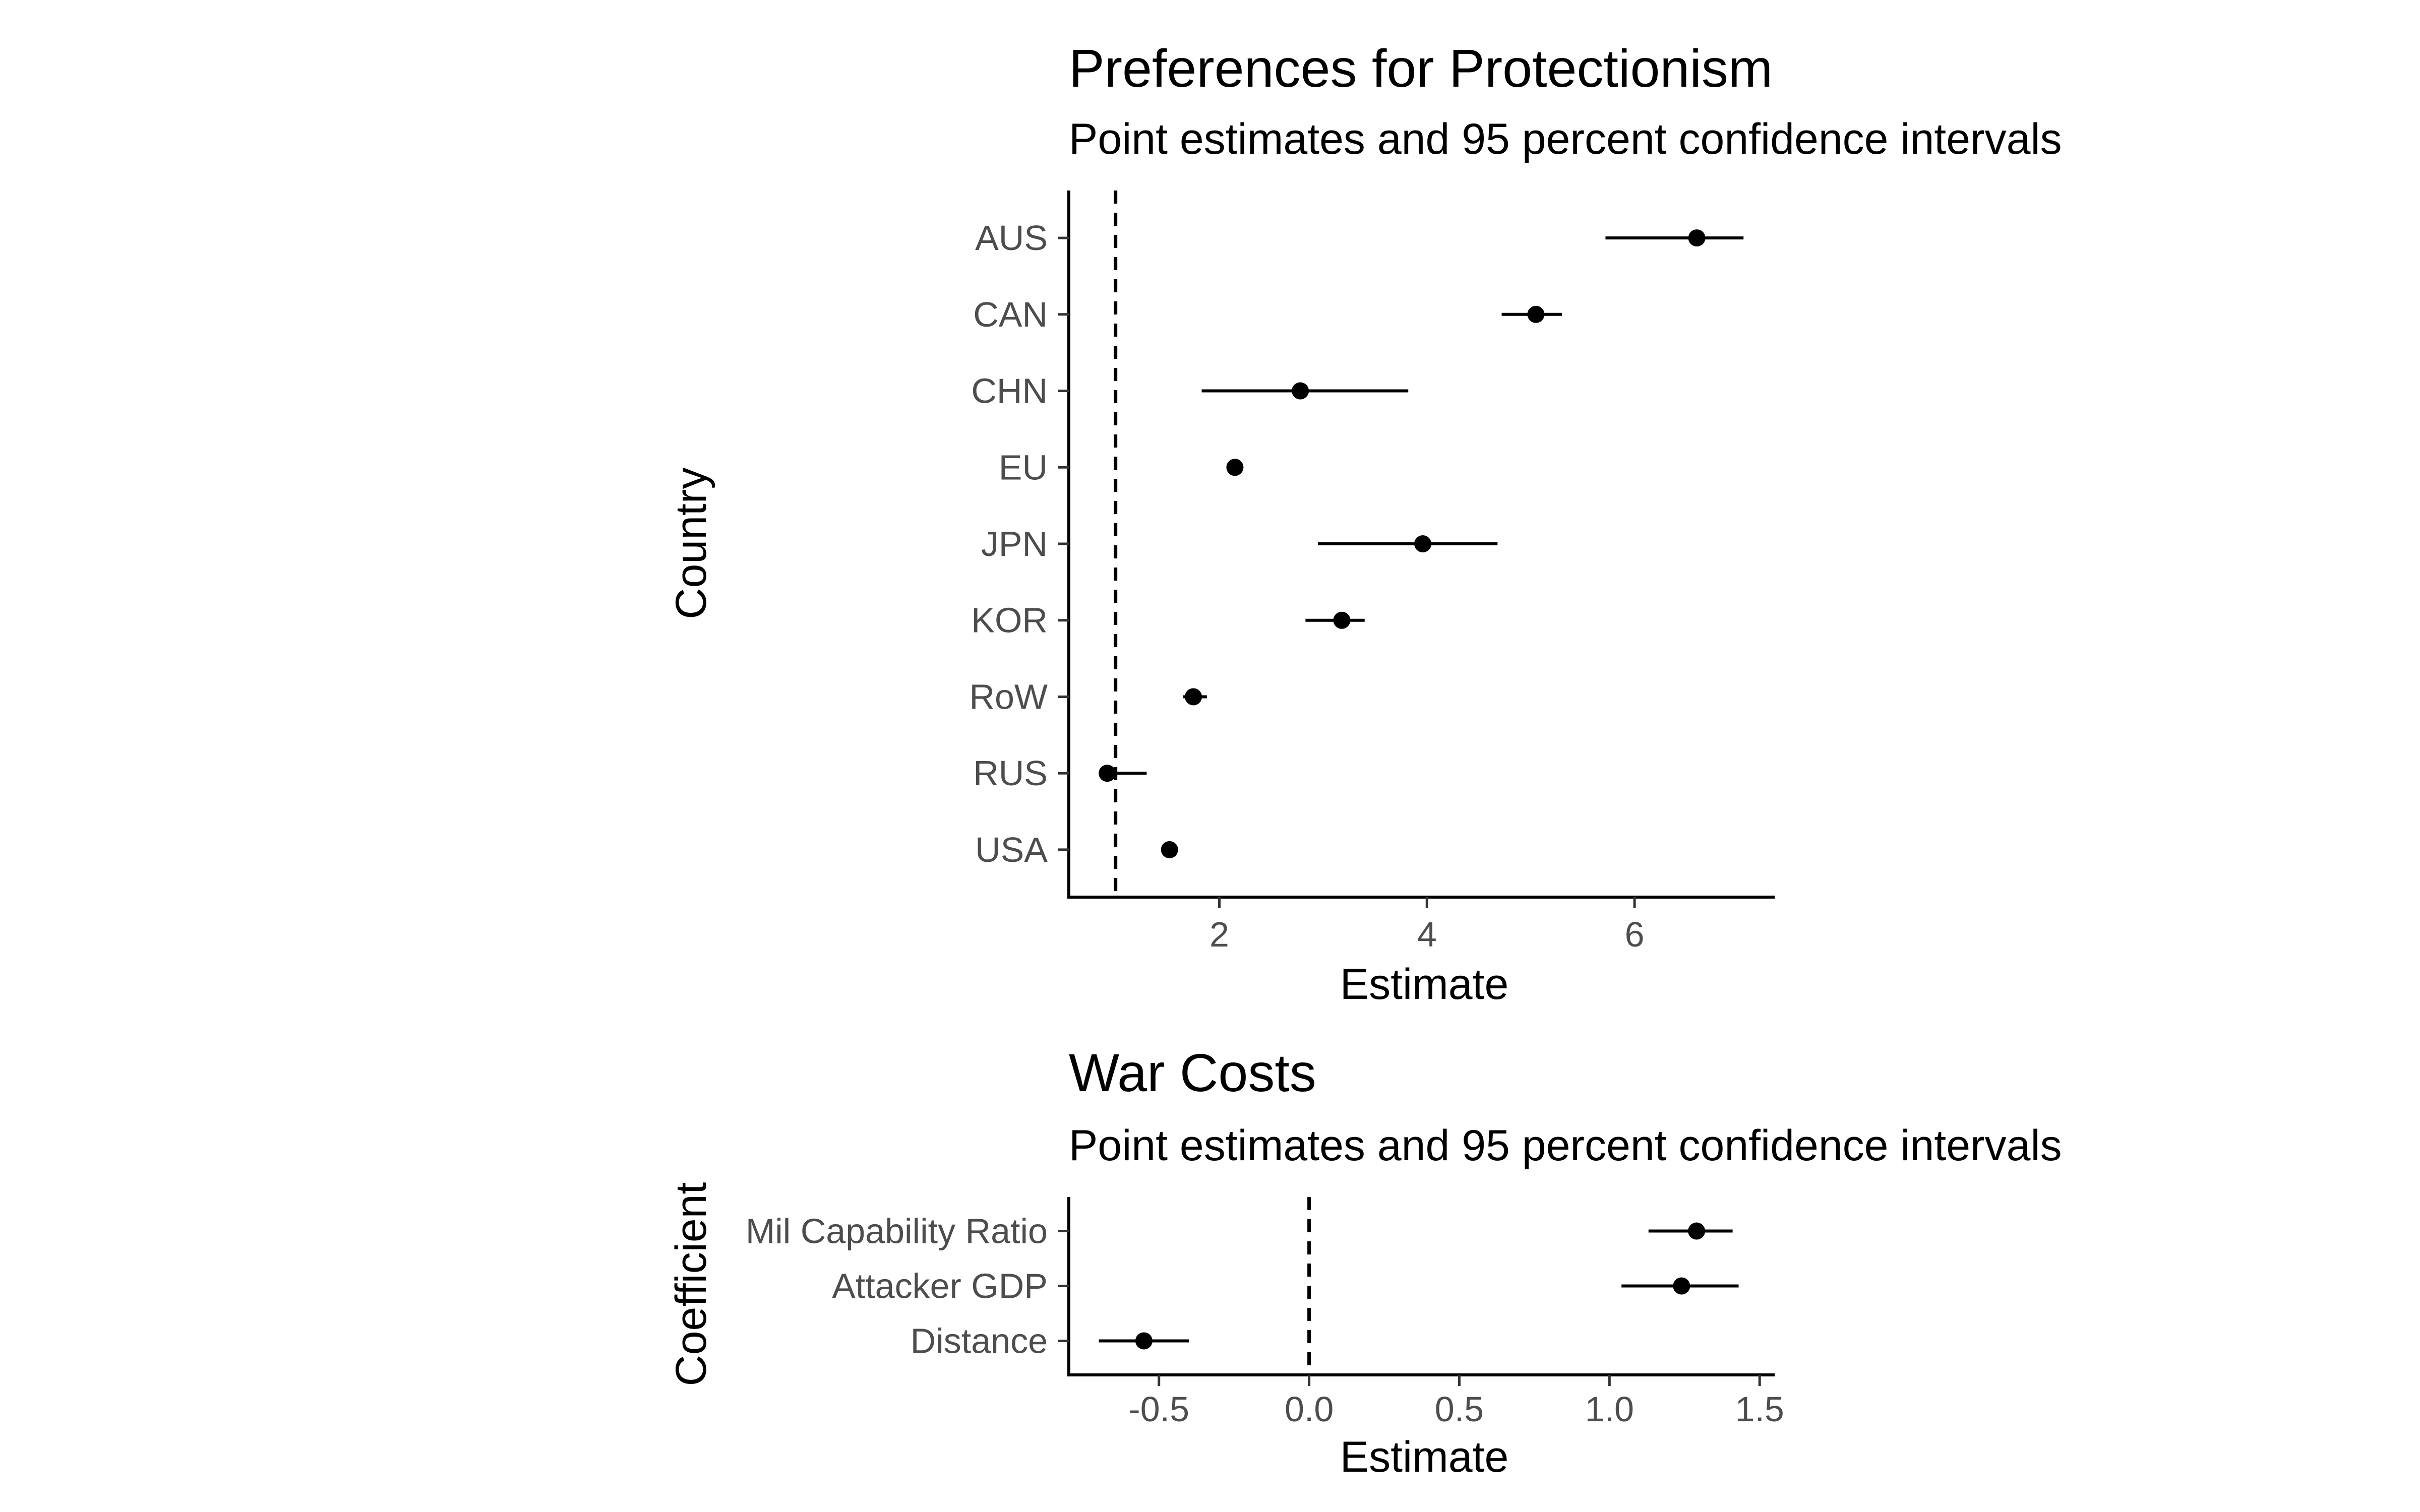 This screenshot has width=2420, height=1512. What do you see at coordinates (1219, 934) in the screenshot?
I see `protectionism-x-tick-label: 2` at bounding box center [1219, 934].